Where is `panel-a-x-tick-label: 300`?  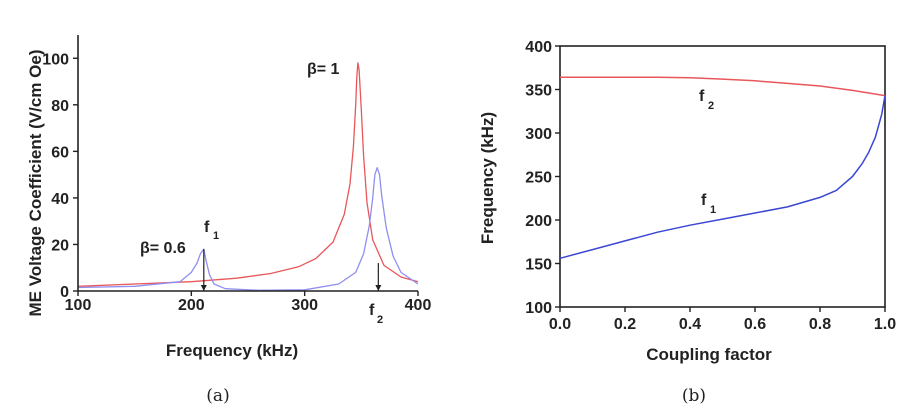 panel-a-x-tick-label: 300 is located at coordinates (304, 305).